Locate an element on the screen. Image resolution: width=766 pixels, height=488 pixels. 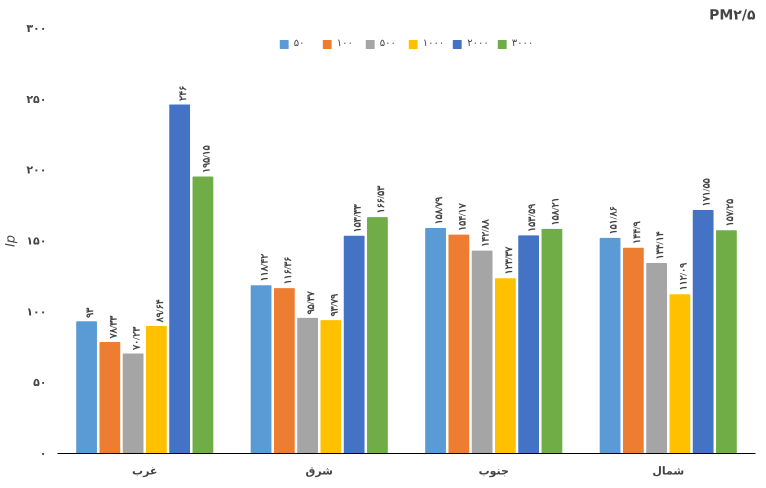
data-label: ۱۶۶/۵۳ is located at coordinates (381, 199).